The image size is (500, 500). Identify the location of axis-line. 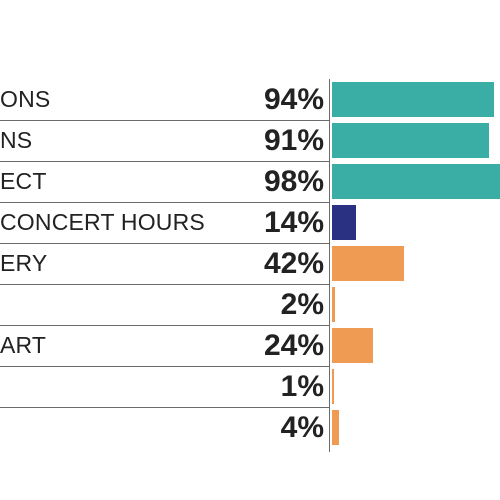
(329, 265).